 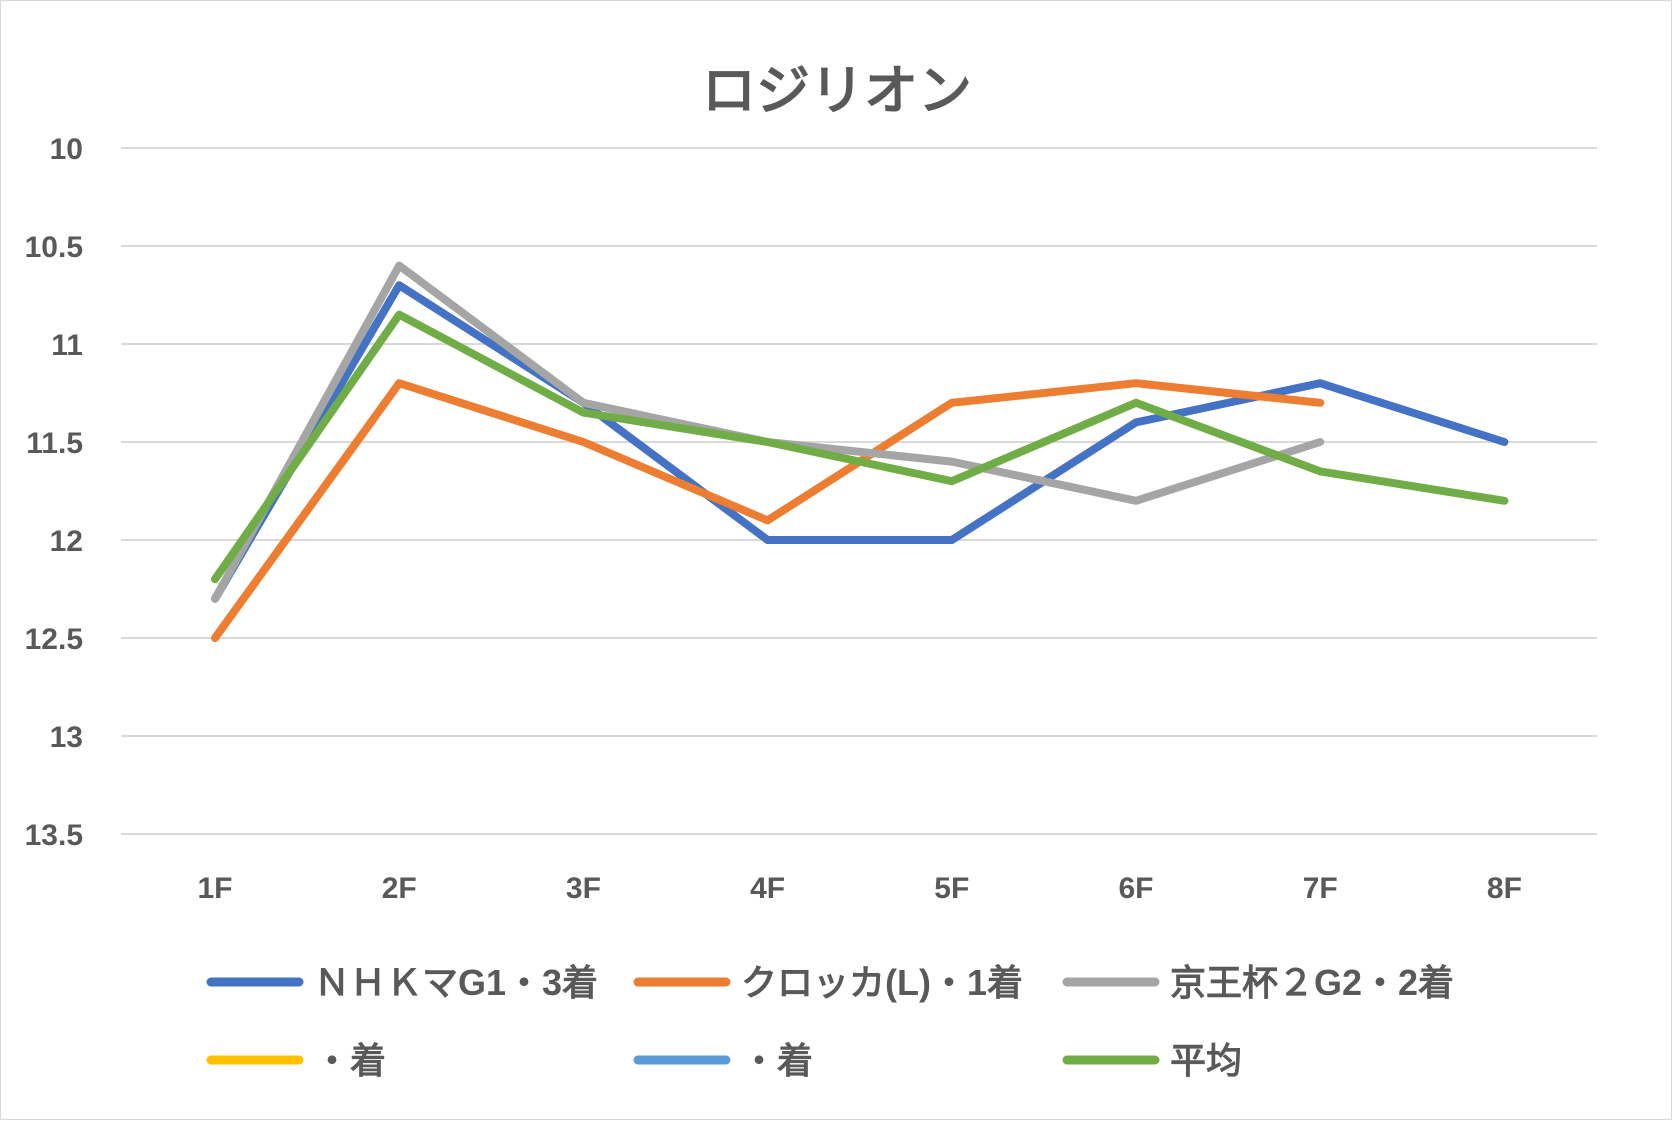 What do you see at coordinates (54, 639) in the screenshot?
I see `y-tick-label: 12.5` at bounding box center [54, 639].